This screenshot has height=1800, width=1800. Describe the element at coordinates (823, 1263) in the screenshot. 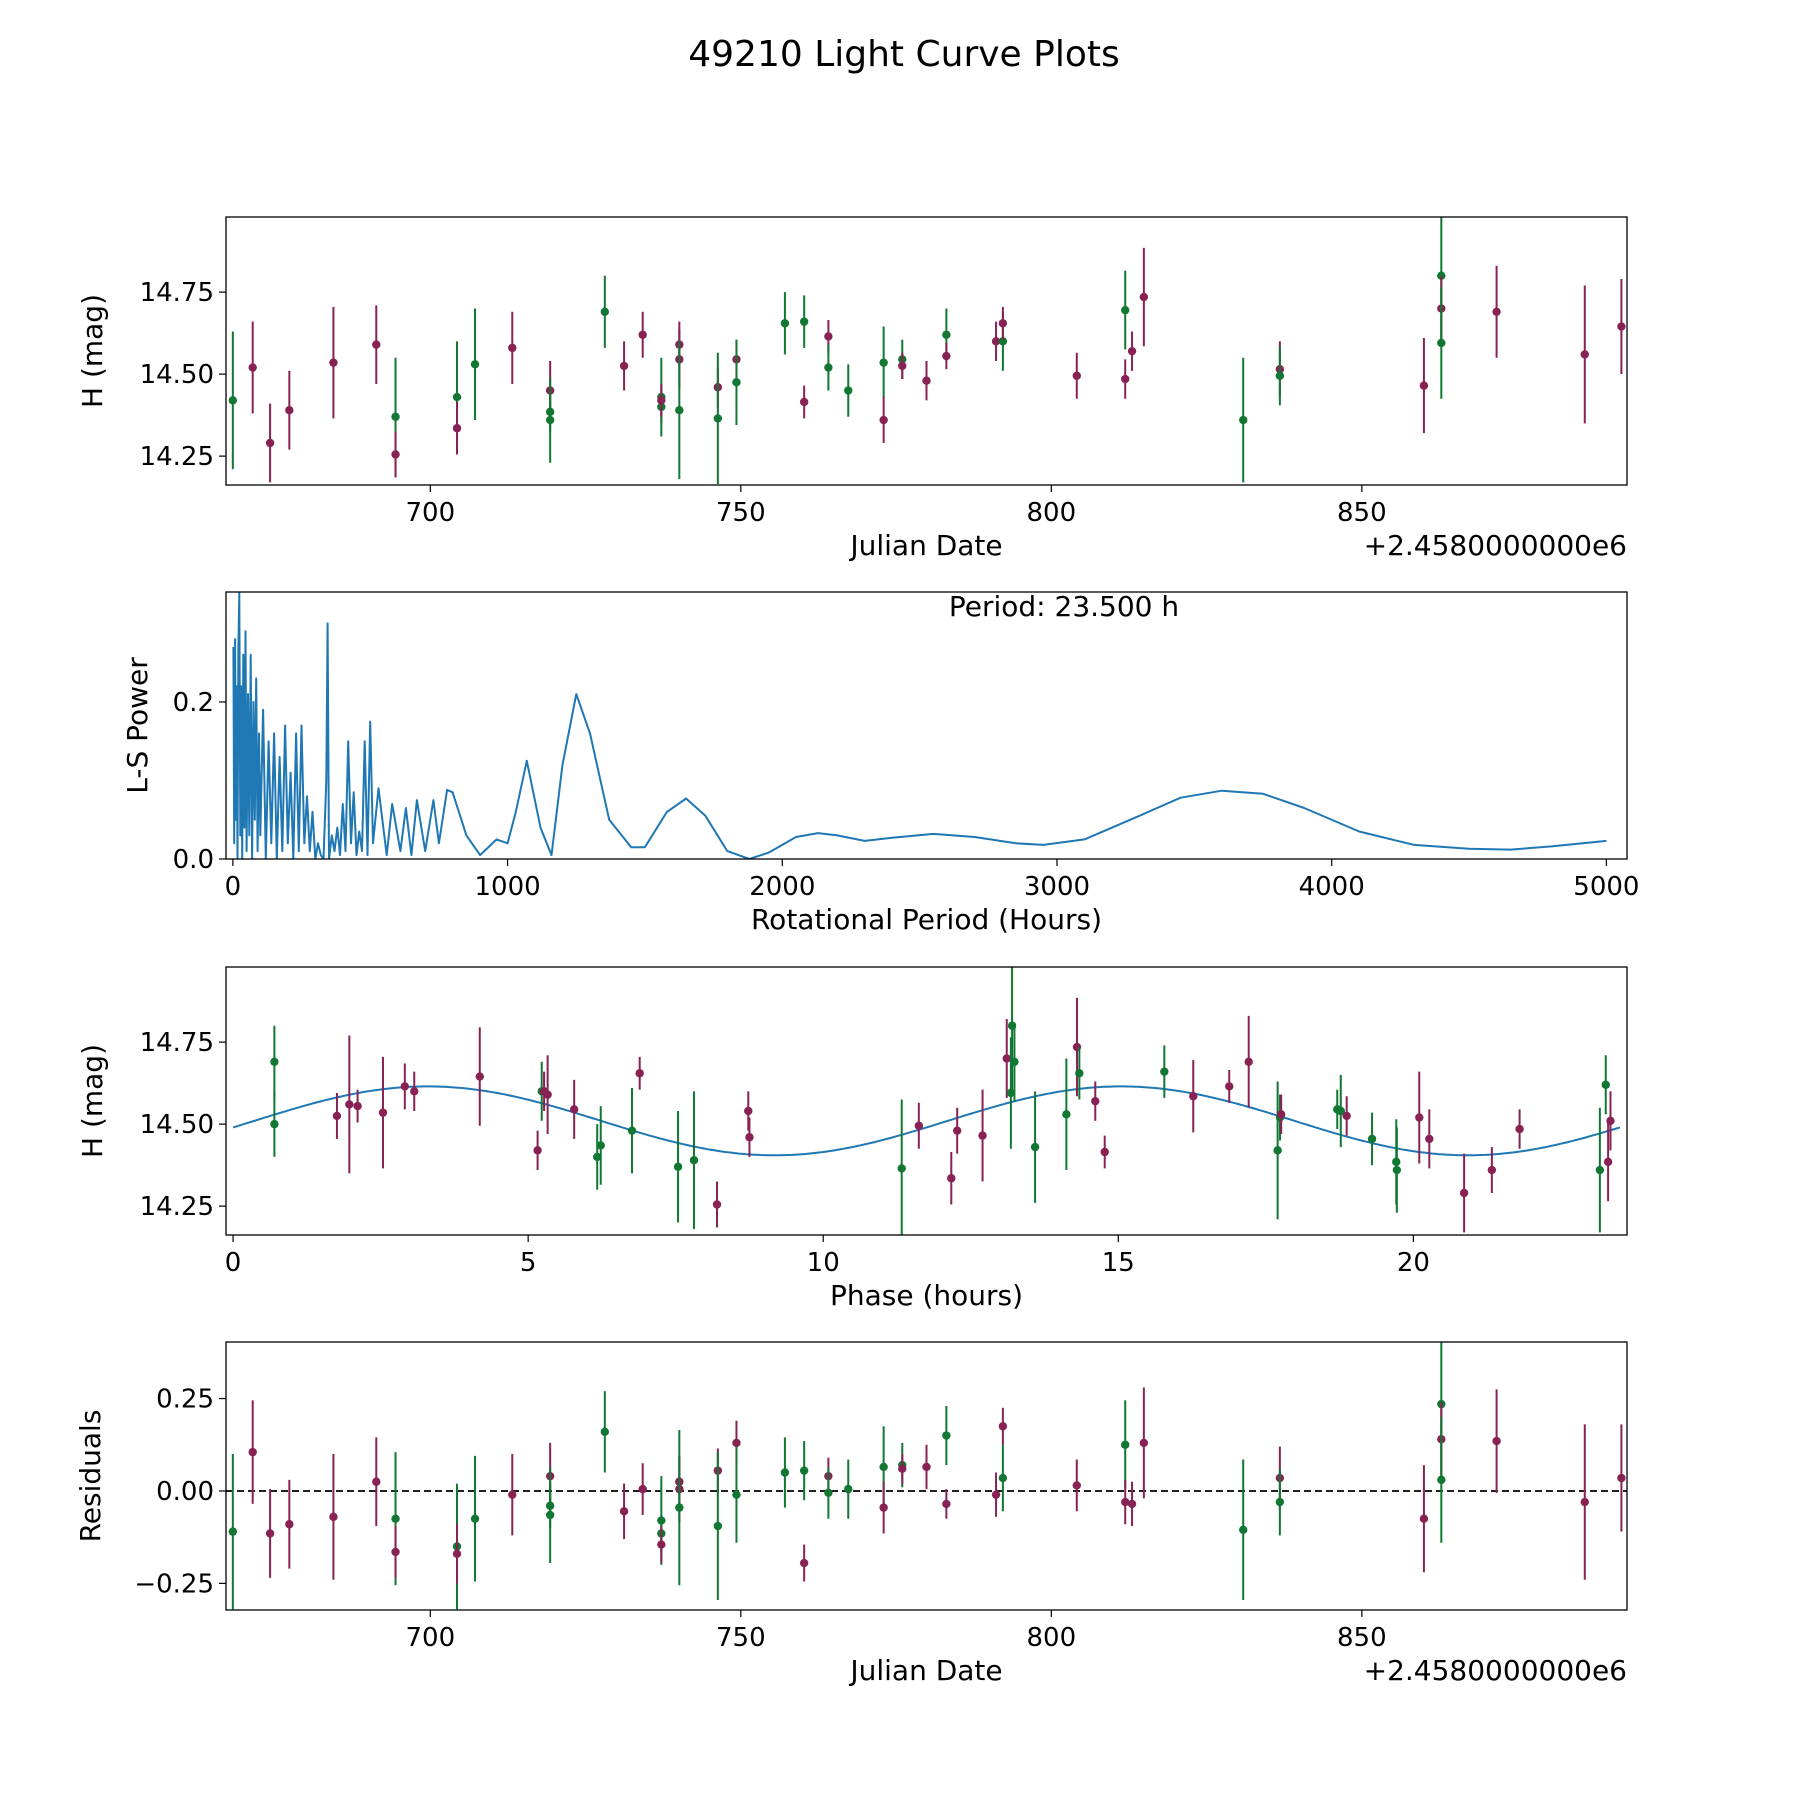

I see `x-tick-label: 10` at that location.